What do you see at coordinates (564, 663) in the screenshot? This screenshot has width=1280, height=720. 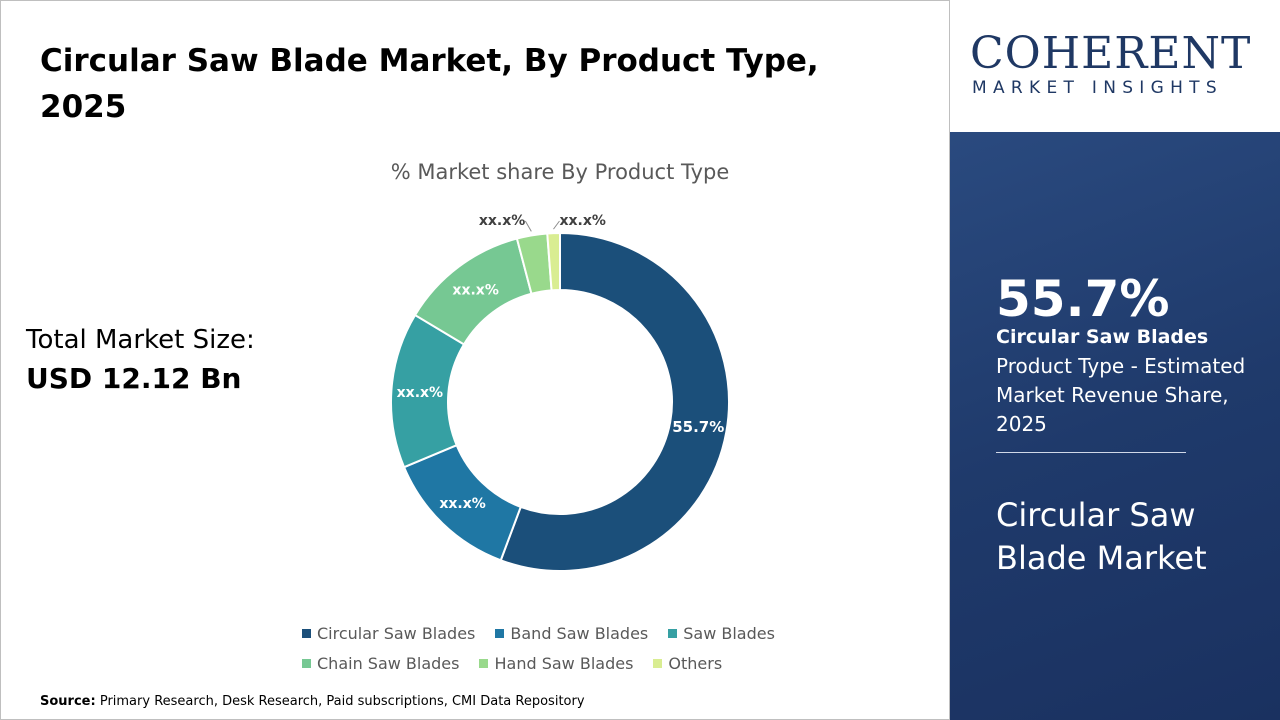 I see `legend-label: Hand Saw Blades` at bounding box center [564, 663].